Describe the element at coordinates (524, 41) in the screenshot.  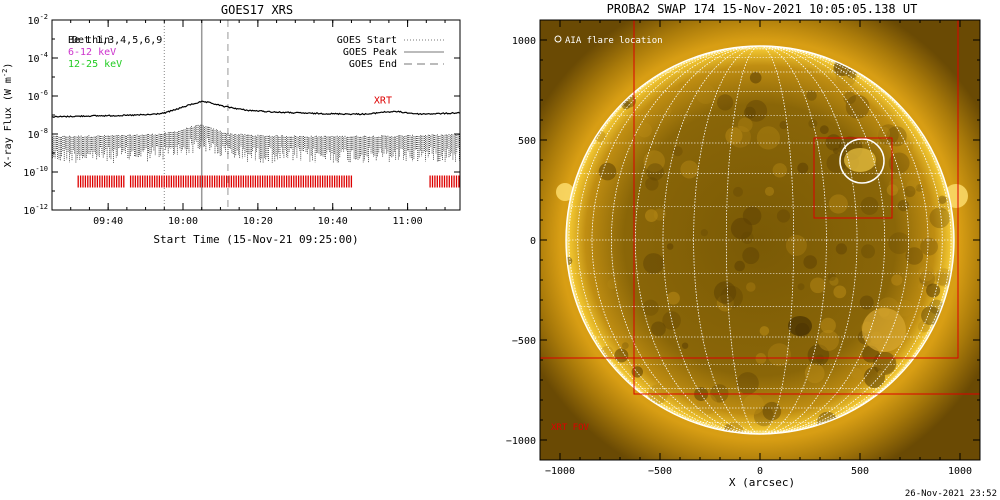
I see `swap-y-tick-label: 1000` at that location.